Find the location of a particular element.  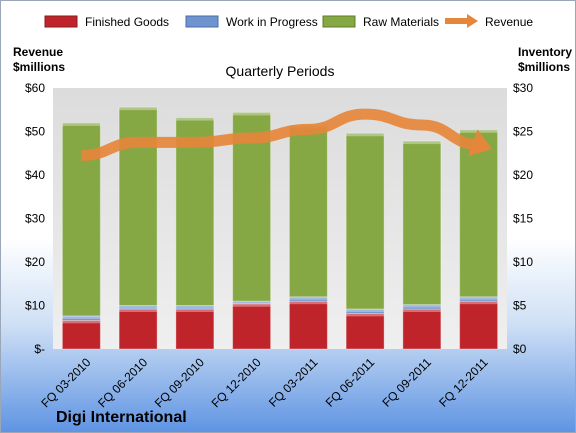

left-axis-ticks: $- $10 $20 $30 $40 $50 $60 is located at coordinates (35, 218).